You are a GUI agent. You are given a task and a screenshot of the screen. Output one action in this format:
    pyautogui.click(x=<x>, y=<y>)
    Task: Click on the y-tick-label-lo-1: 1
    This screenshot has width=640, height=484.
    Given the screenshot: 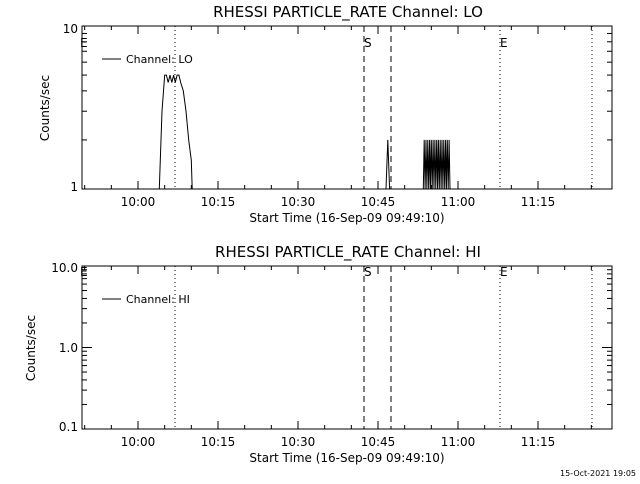 What is the action you would take?
    pyautogui.click(x=74, y=187)
    